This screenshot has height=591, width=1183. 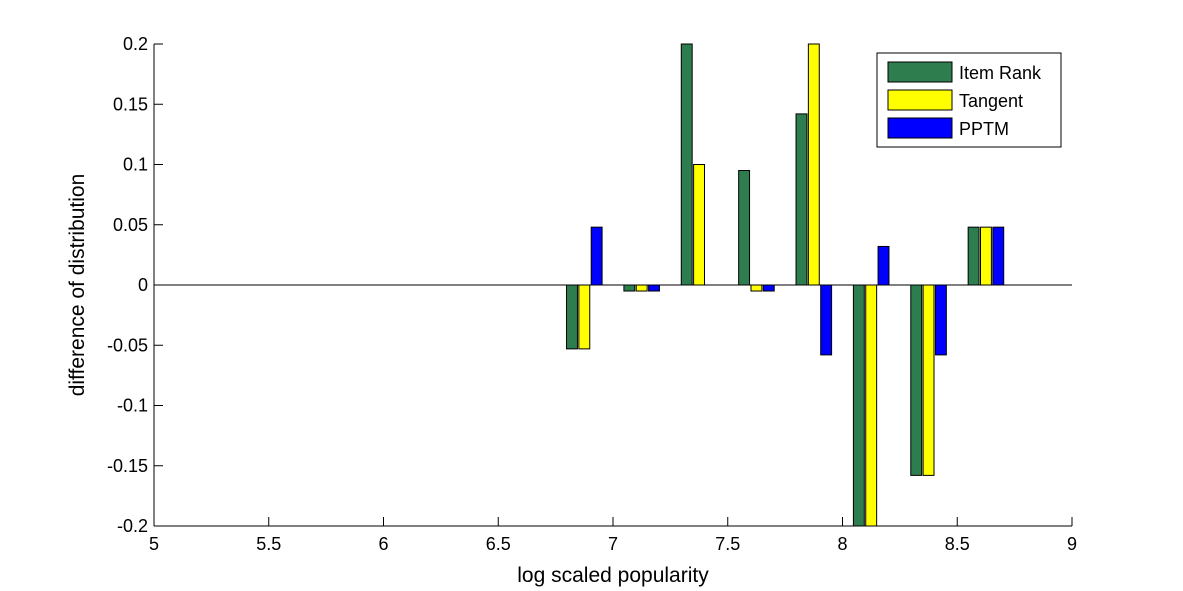 What do you see at coordinates (132, 526) in the screenshot?
I see `y-tick-label: -0.2` at bounding box center [132, 526].